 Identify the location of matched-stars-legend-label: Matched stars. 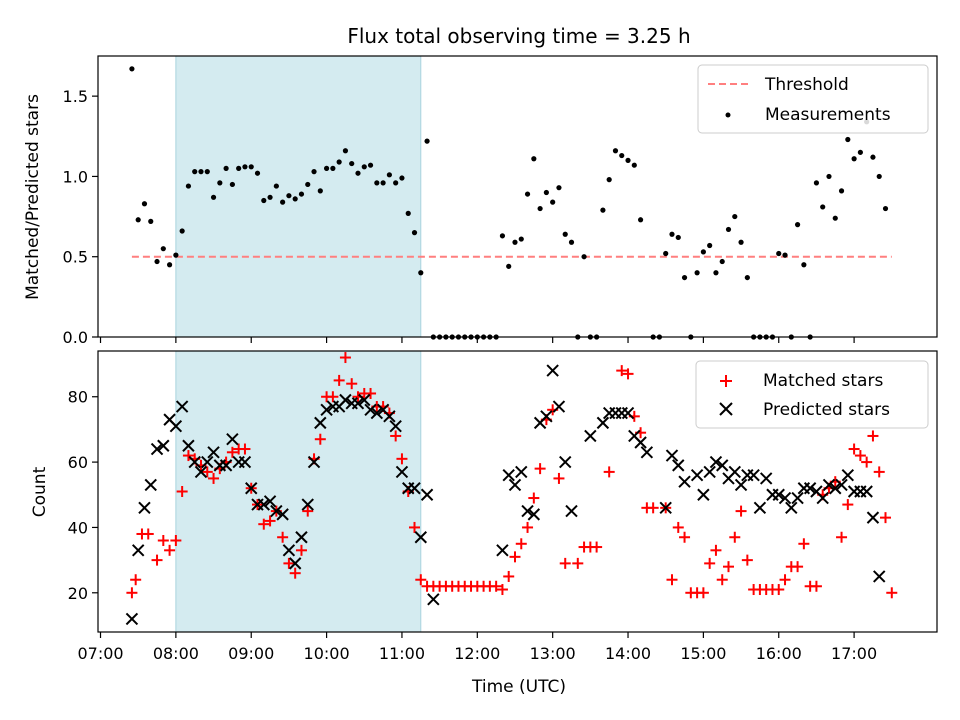
(823, 381).